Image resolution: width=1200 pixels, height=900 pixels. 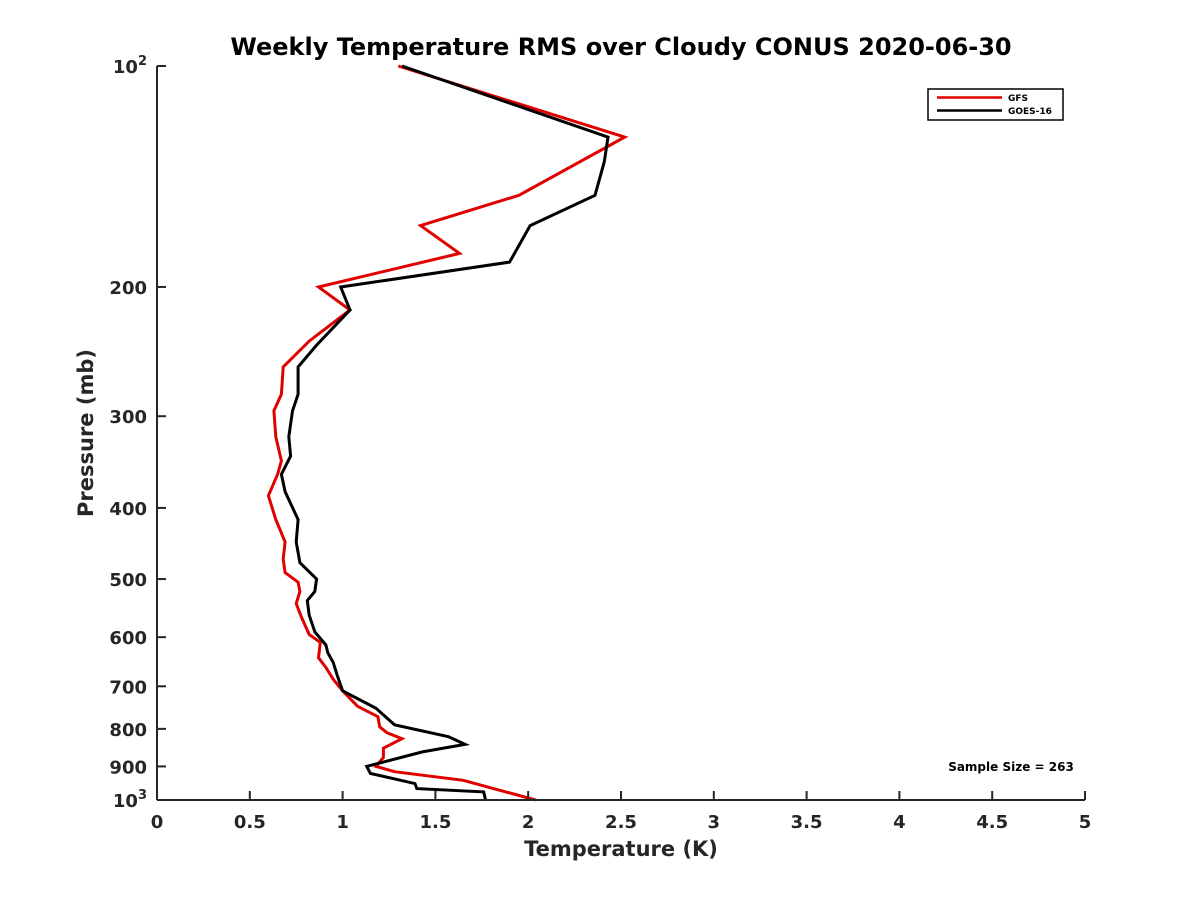 What do you see at coordinates (992, 822) in the screenshot?
I see `x-tick-label: 4.5` at bounding box center [992, 822].